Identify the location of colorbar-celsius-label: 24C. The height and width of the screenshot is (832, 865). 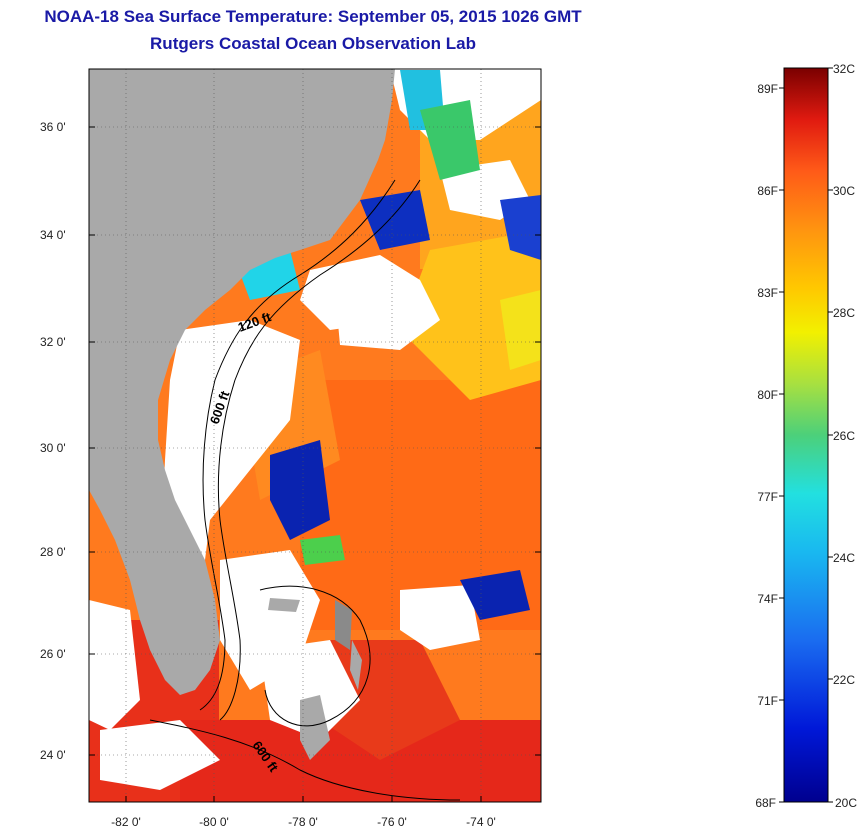
(844, 558).